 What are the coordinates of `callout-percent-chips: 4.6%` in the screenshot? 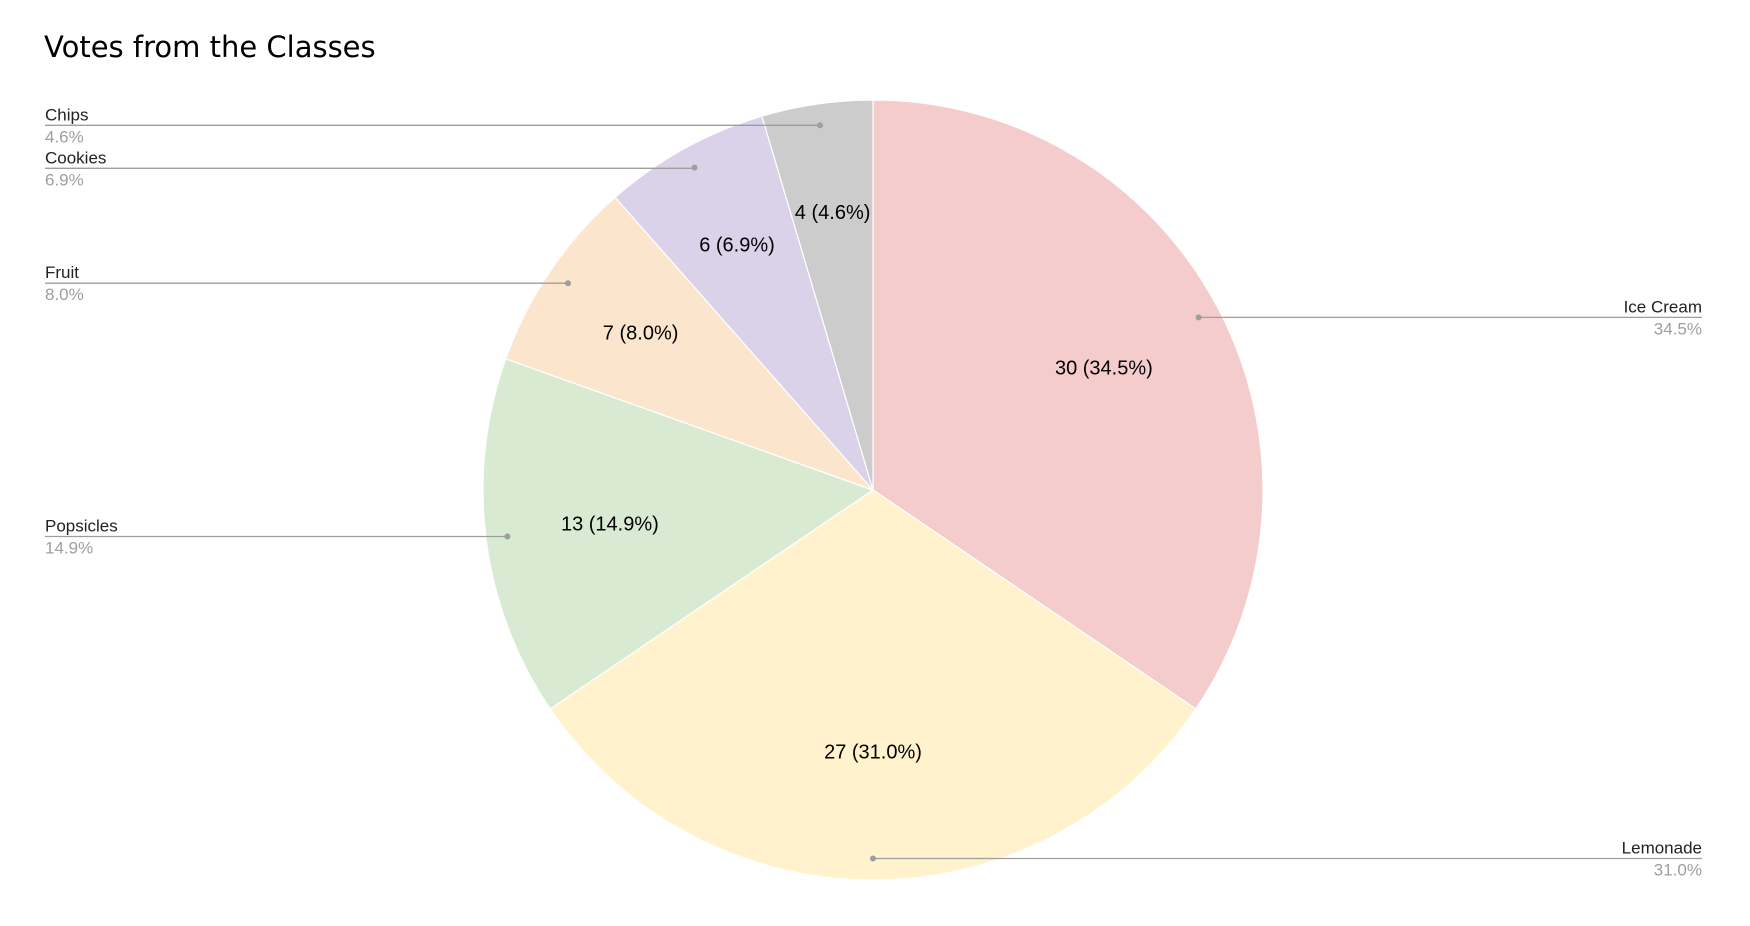 It's located at (64, 136).